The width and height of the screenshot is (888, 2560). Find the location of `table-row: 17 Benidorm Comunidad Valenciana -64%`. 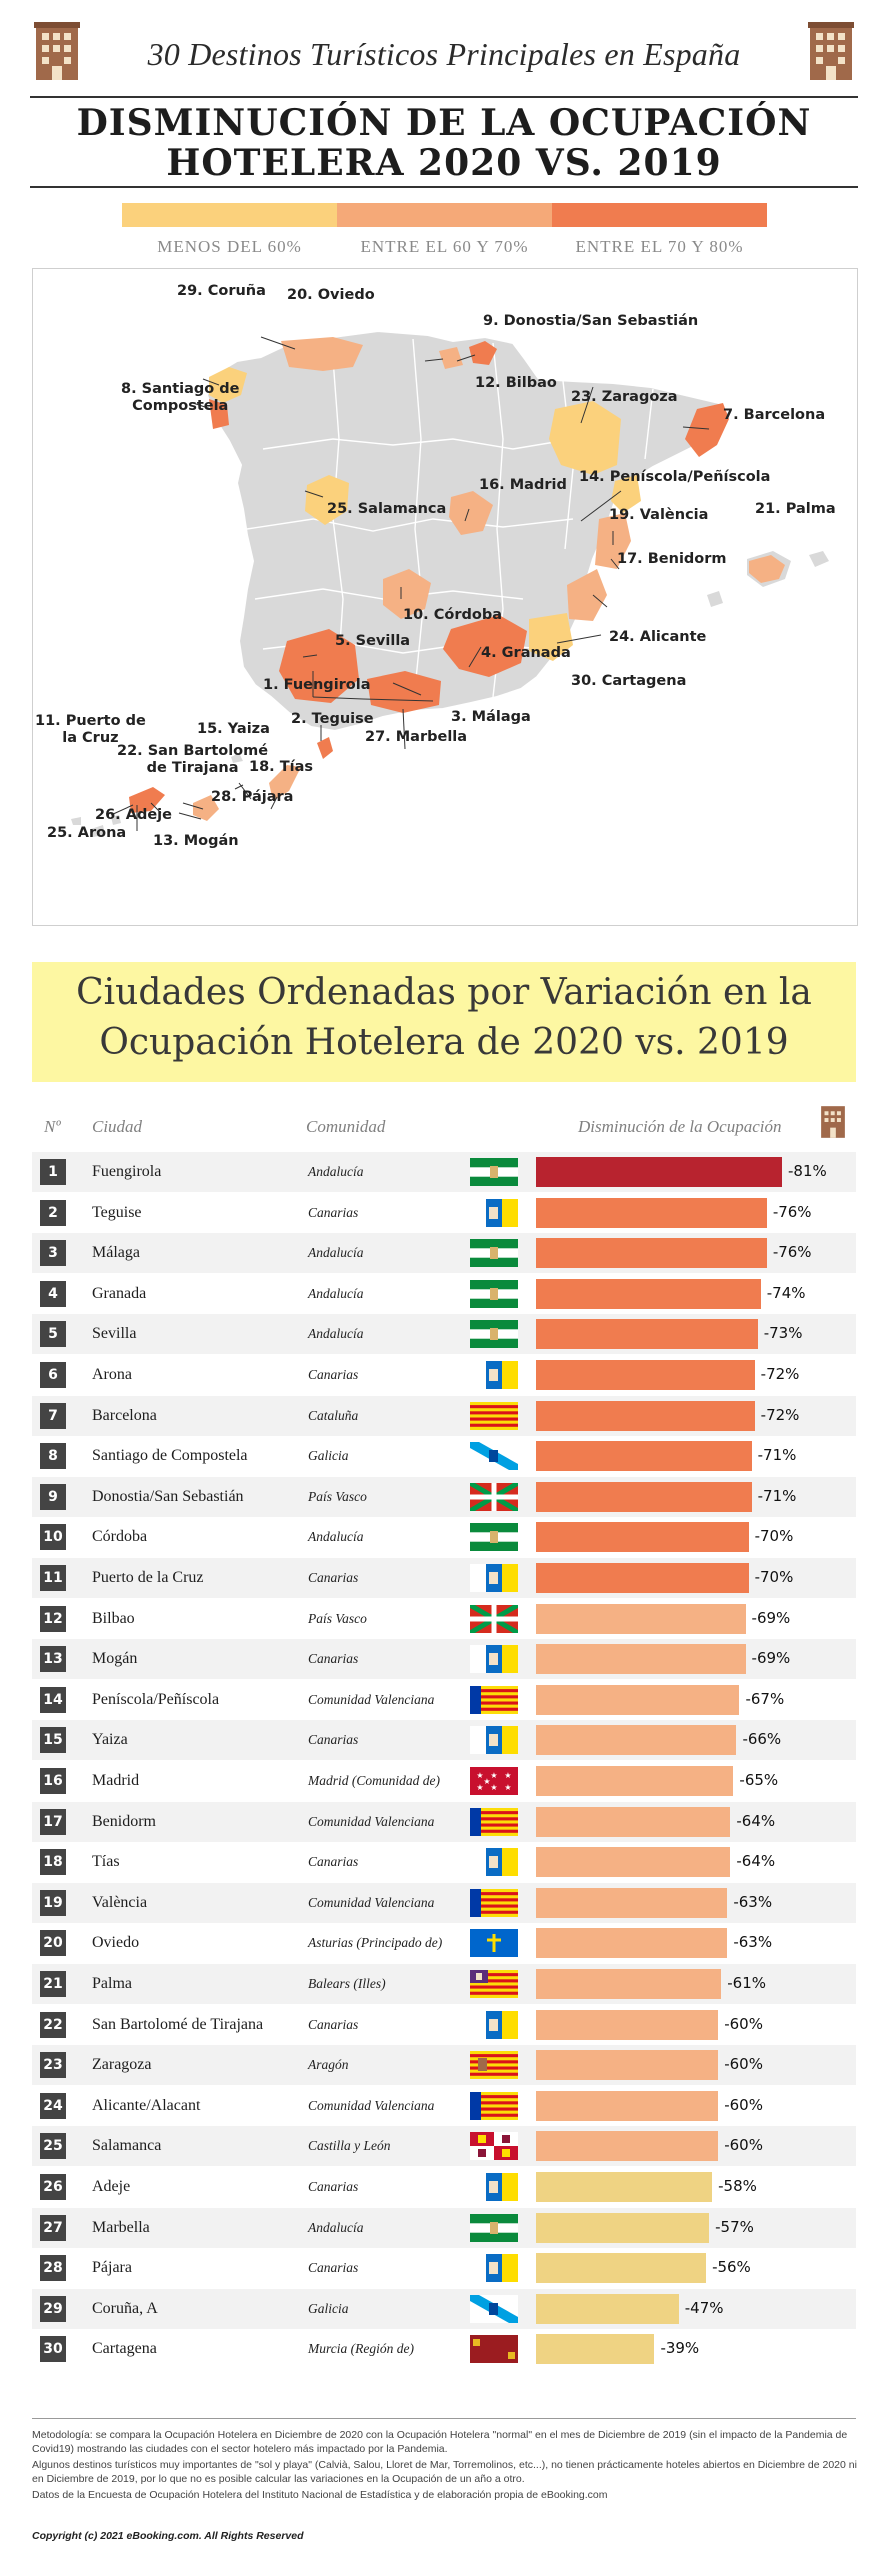

table-row: 17 Benidorm Comunidad Valenciana -64% is located at coordinates (444, 1821).